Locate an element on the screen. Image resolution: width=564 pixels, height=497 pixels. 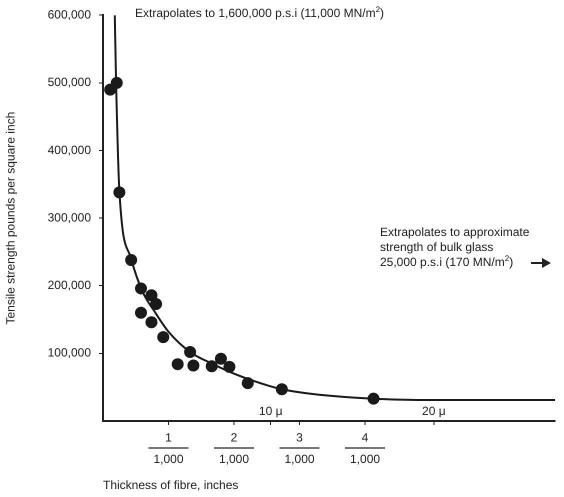
y-axis-title: Tensile strength pounds per square inch is located at coordinates (11, 218).